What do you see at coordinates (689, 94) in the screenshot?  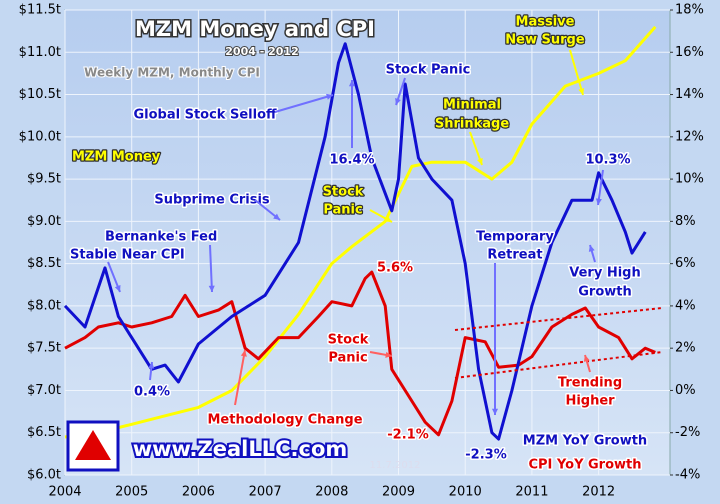 I see `y2-tick-label: 14%` at bounding box center [689, 94].